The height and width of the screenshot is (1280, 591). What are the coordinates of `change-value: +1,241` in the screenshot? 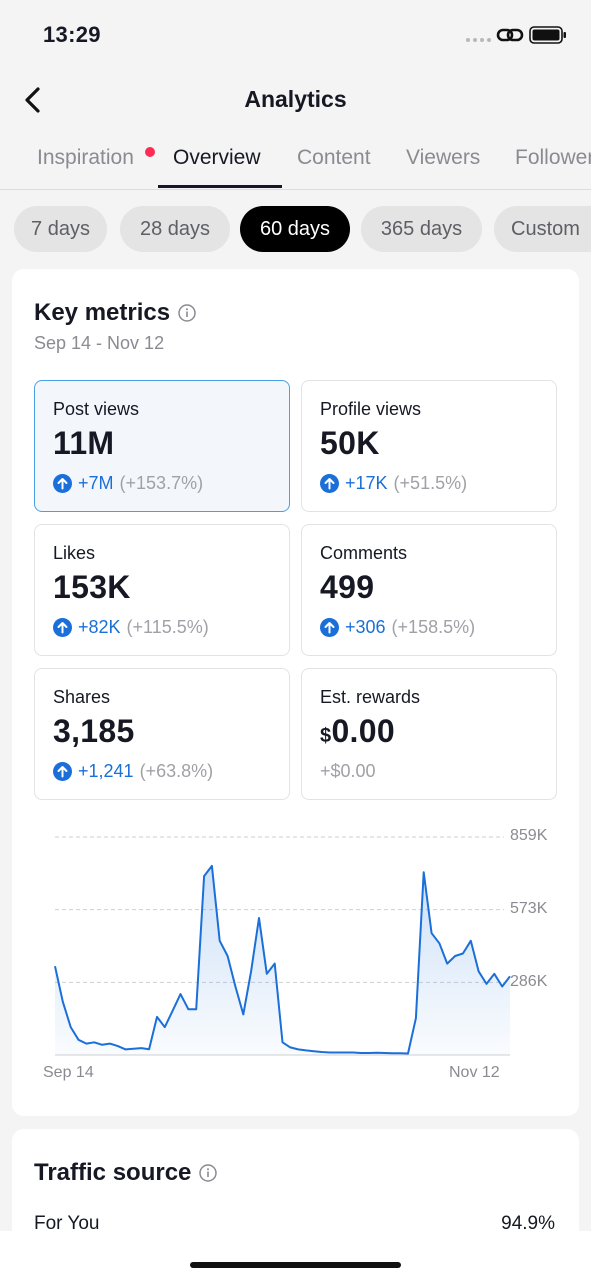 It's located at (106, 771).